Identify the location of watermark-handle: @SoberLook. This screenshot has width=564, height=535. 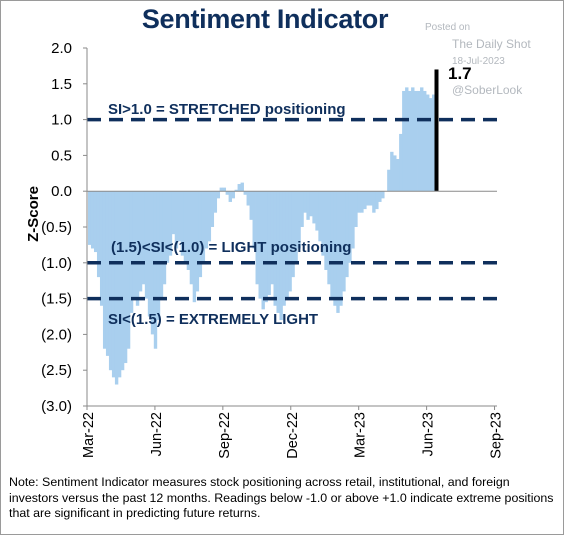
(487, 90).